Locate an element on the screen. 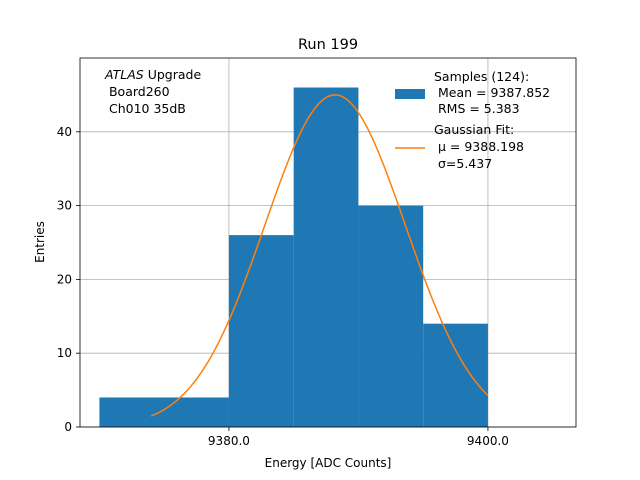 This screenshot has height=480, width=640. y-axis-ticks: 0 10 20 30 40 is located at coordinates (68, 279).